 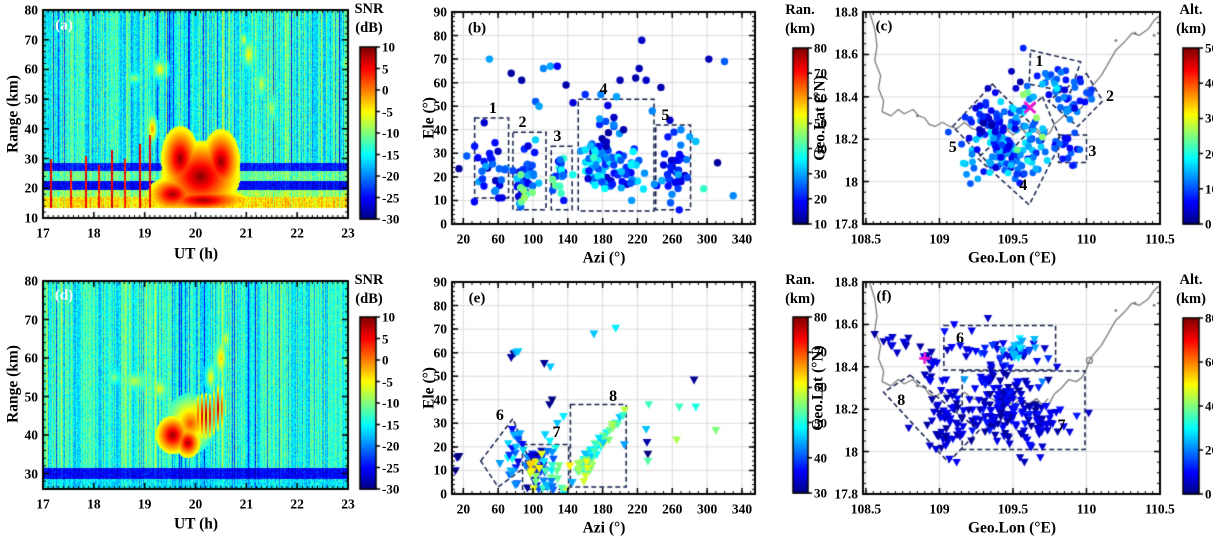 I want to click on panel-a-xlabel: UT (h), so click(x=196, y=254).